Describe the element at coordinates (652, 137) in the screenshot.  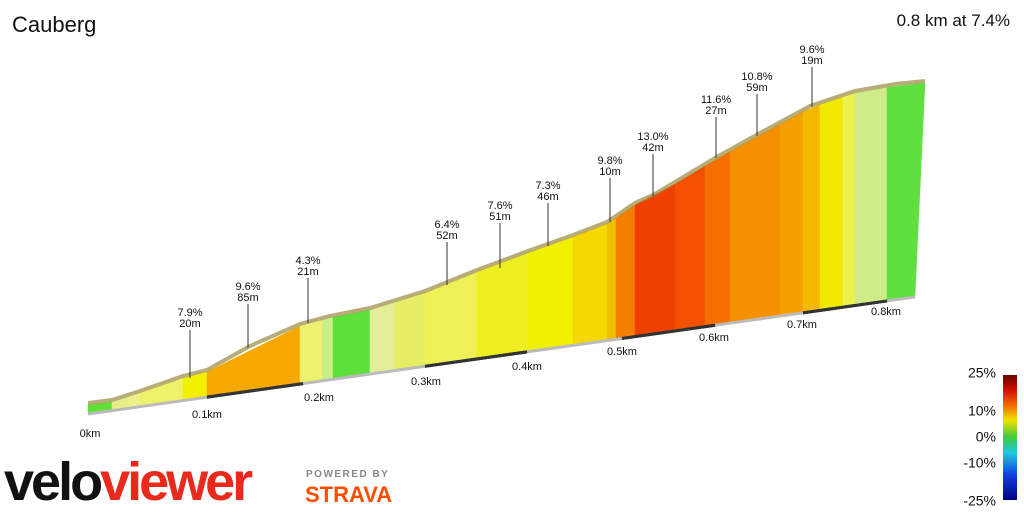
I see `annotation-grade: 13.0%` at that location.